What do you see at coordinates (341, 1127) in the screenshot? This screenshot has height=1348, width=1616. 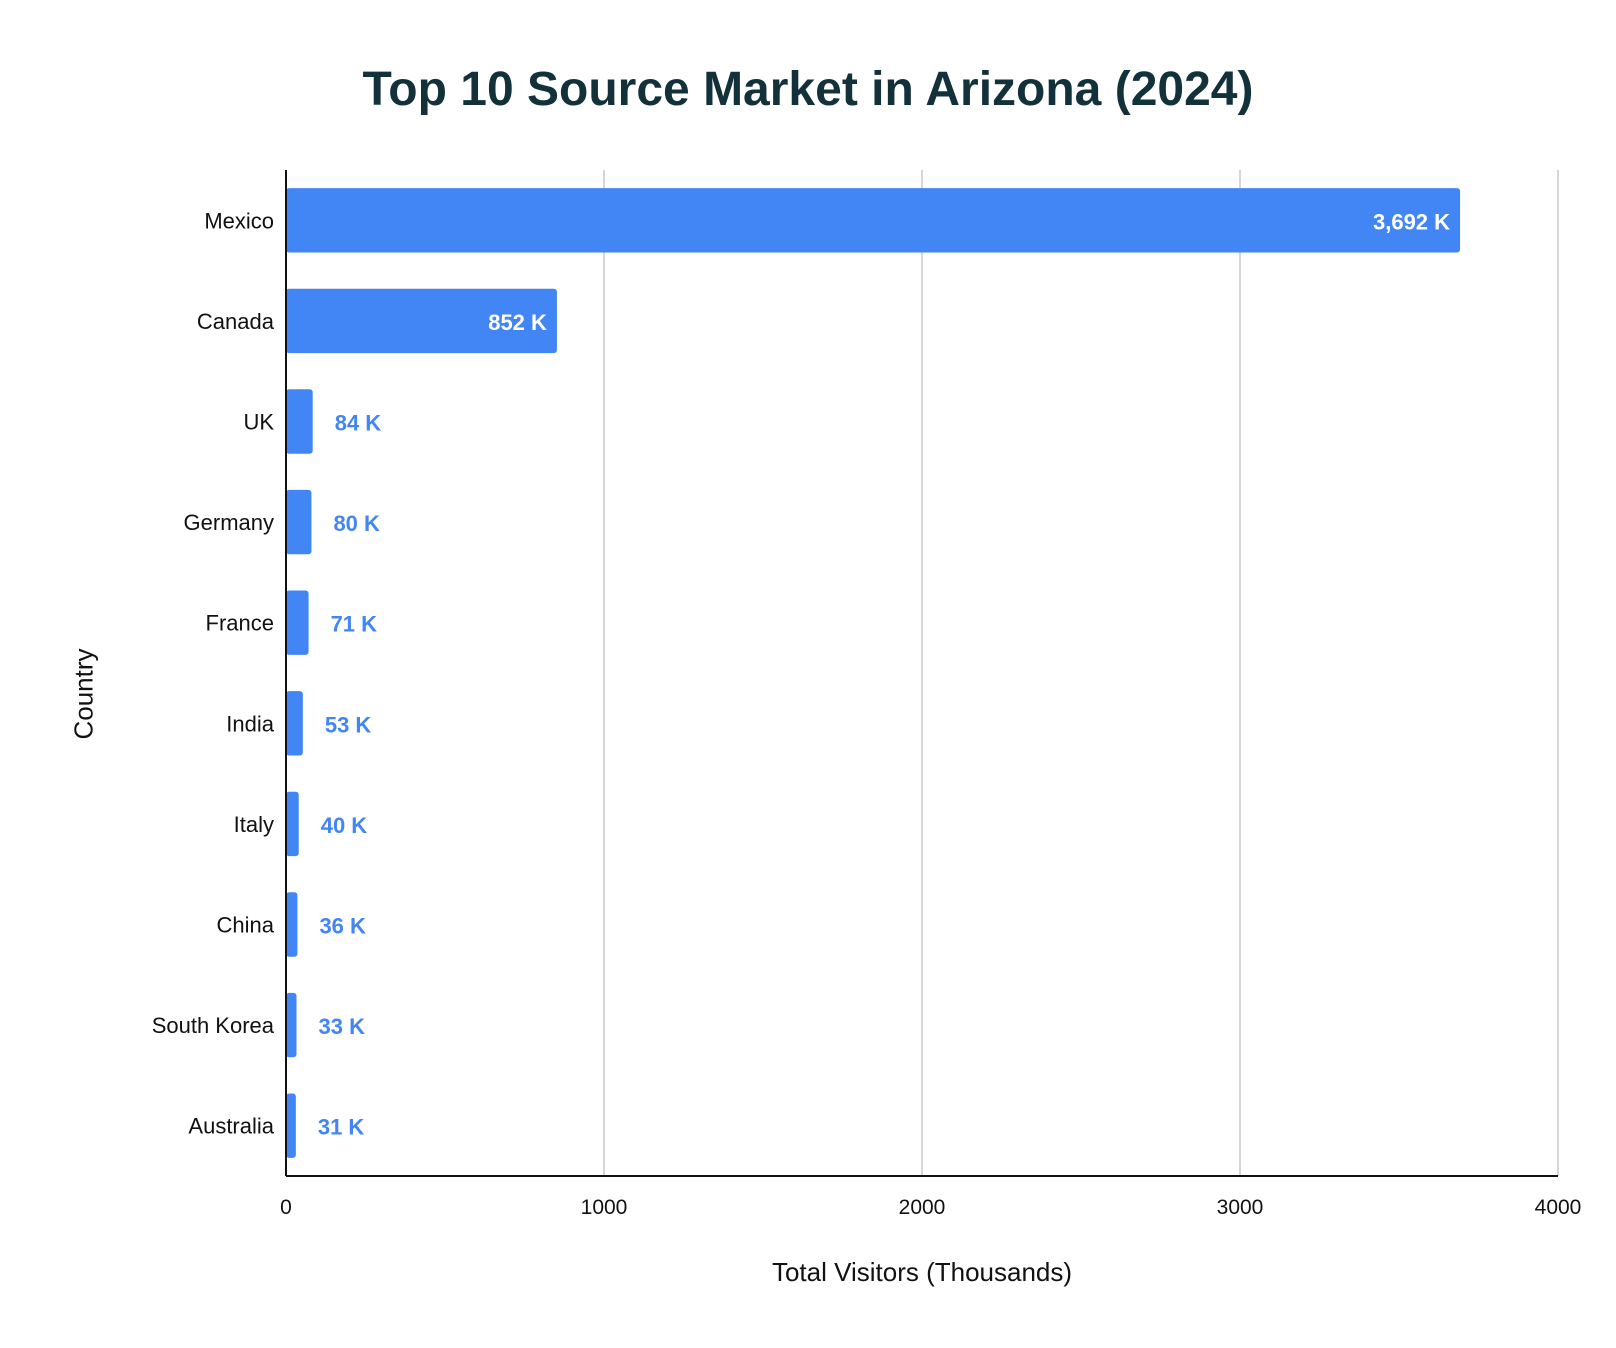 I see `data-label: 31 K` at bounding box center [341, 1127].